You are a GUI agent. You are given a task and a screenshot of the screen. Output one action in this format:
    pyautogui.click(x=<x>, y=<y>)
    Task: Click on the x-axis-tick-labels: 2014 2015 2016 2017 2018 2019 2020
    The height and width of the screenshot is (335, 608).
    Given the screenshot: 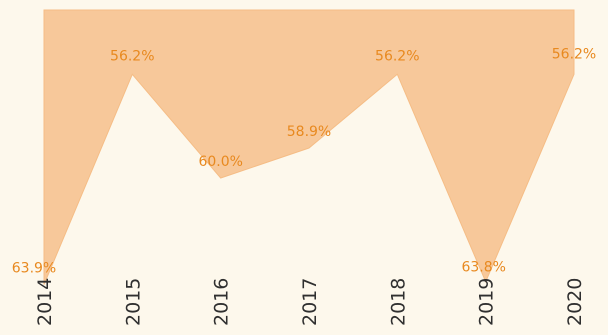 What is the action you would take?
    pyautogui.click(x=310, y=302)
    